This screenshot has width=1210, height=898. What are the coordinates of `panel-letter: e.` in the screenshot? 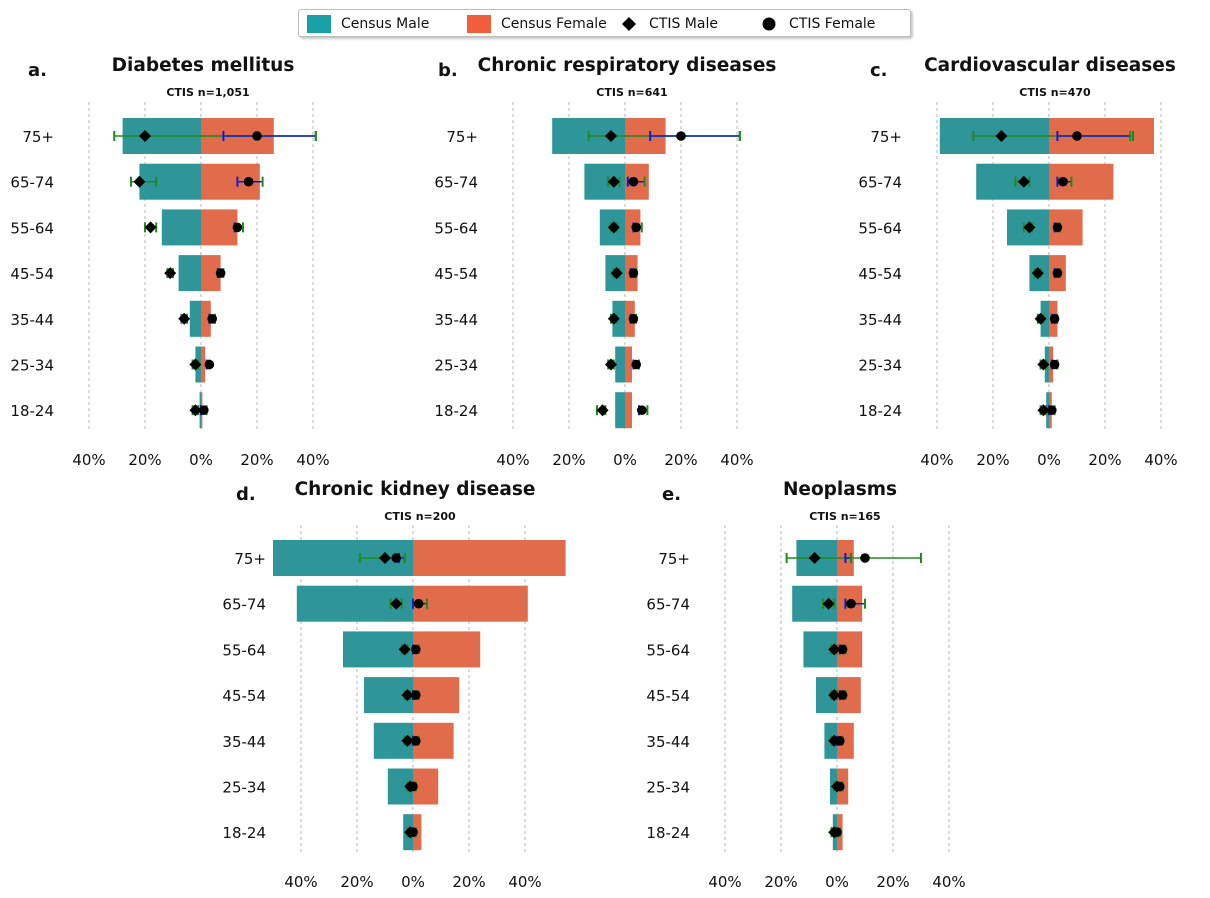 It's located at (671, 494).